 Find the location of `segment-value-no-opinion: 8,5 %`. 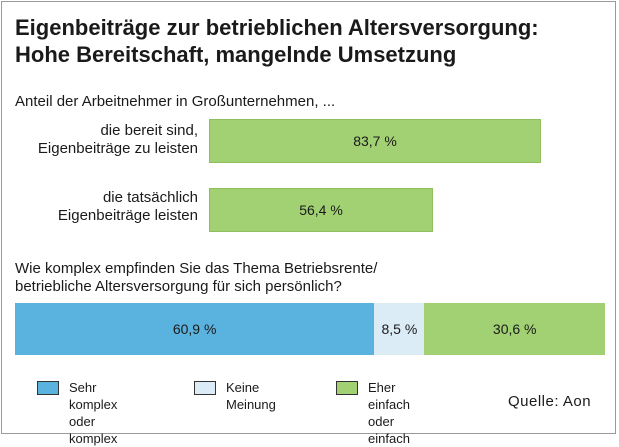

segment-value-no-opinion: 8,5 % is located at coordinates (399, 329).